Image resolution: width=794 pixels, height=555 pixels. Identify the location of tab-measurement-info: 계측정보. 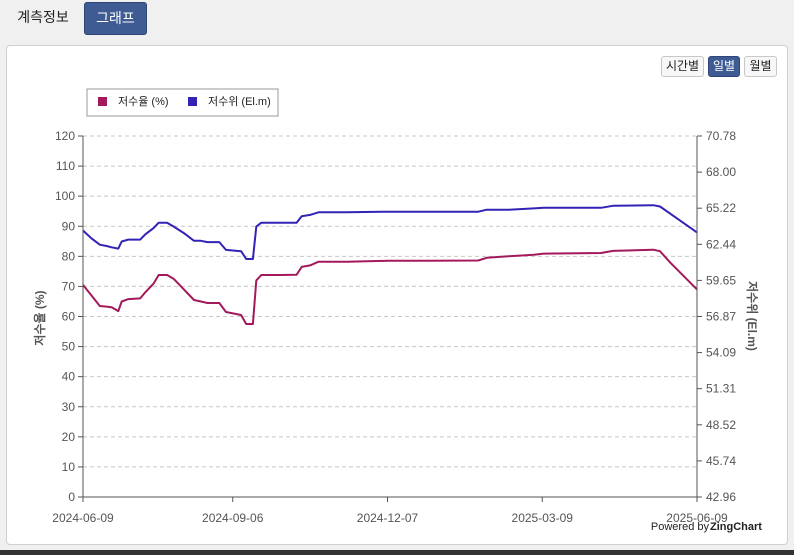
(43, 17).